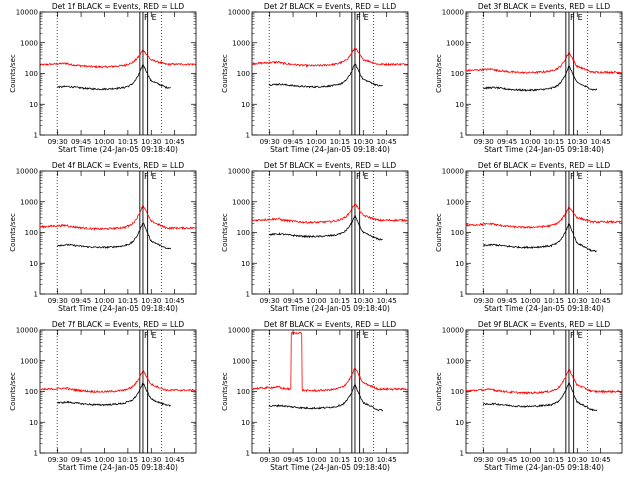 Image resolution: width=640 pixels, height=480 pixels. I want to click on panel-title: Det 1f BLACK = Events, RED = LLD, so click(118, 6).